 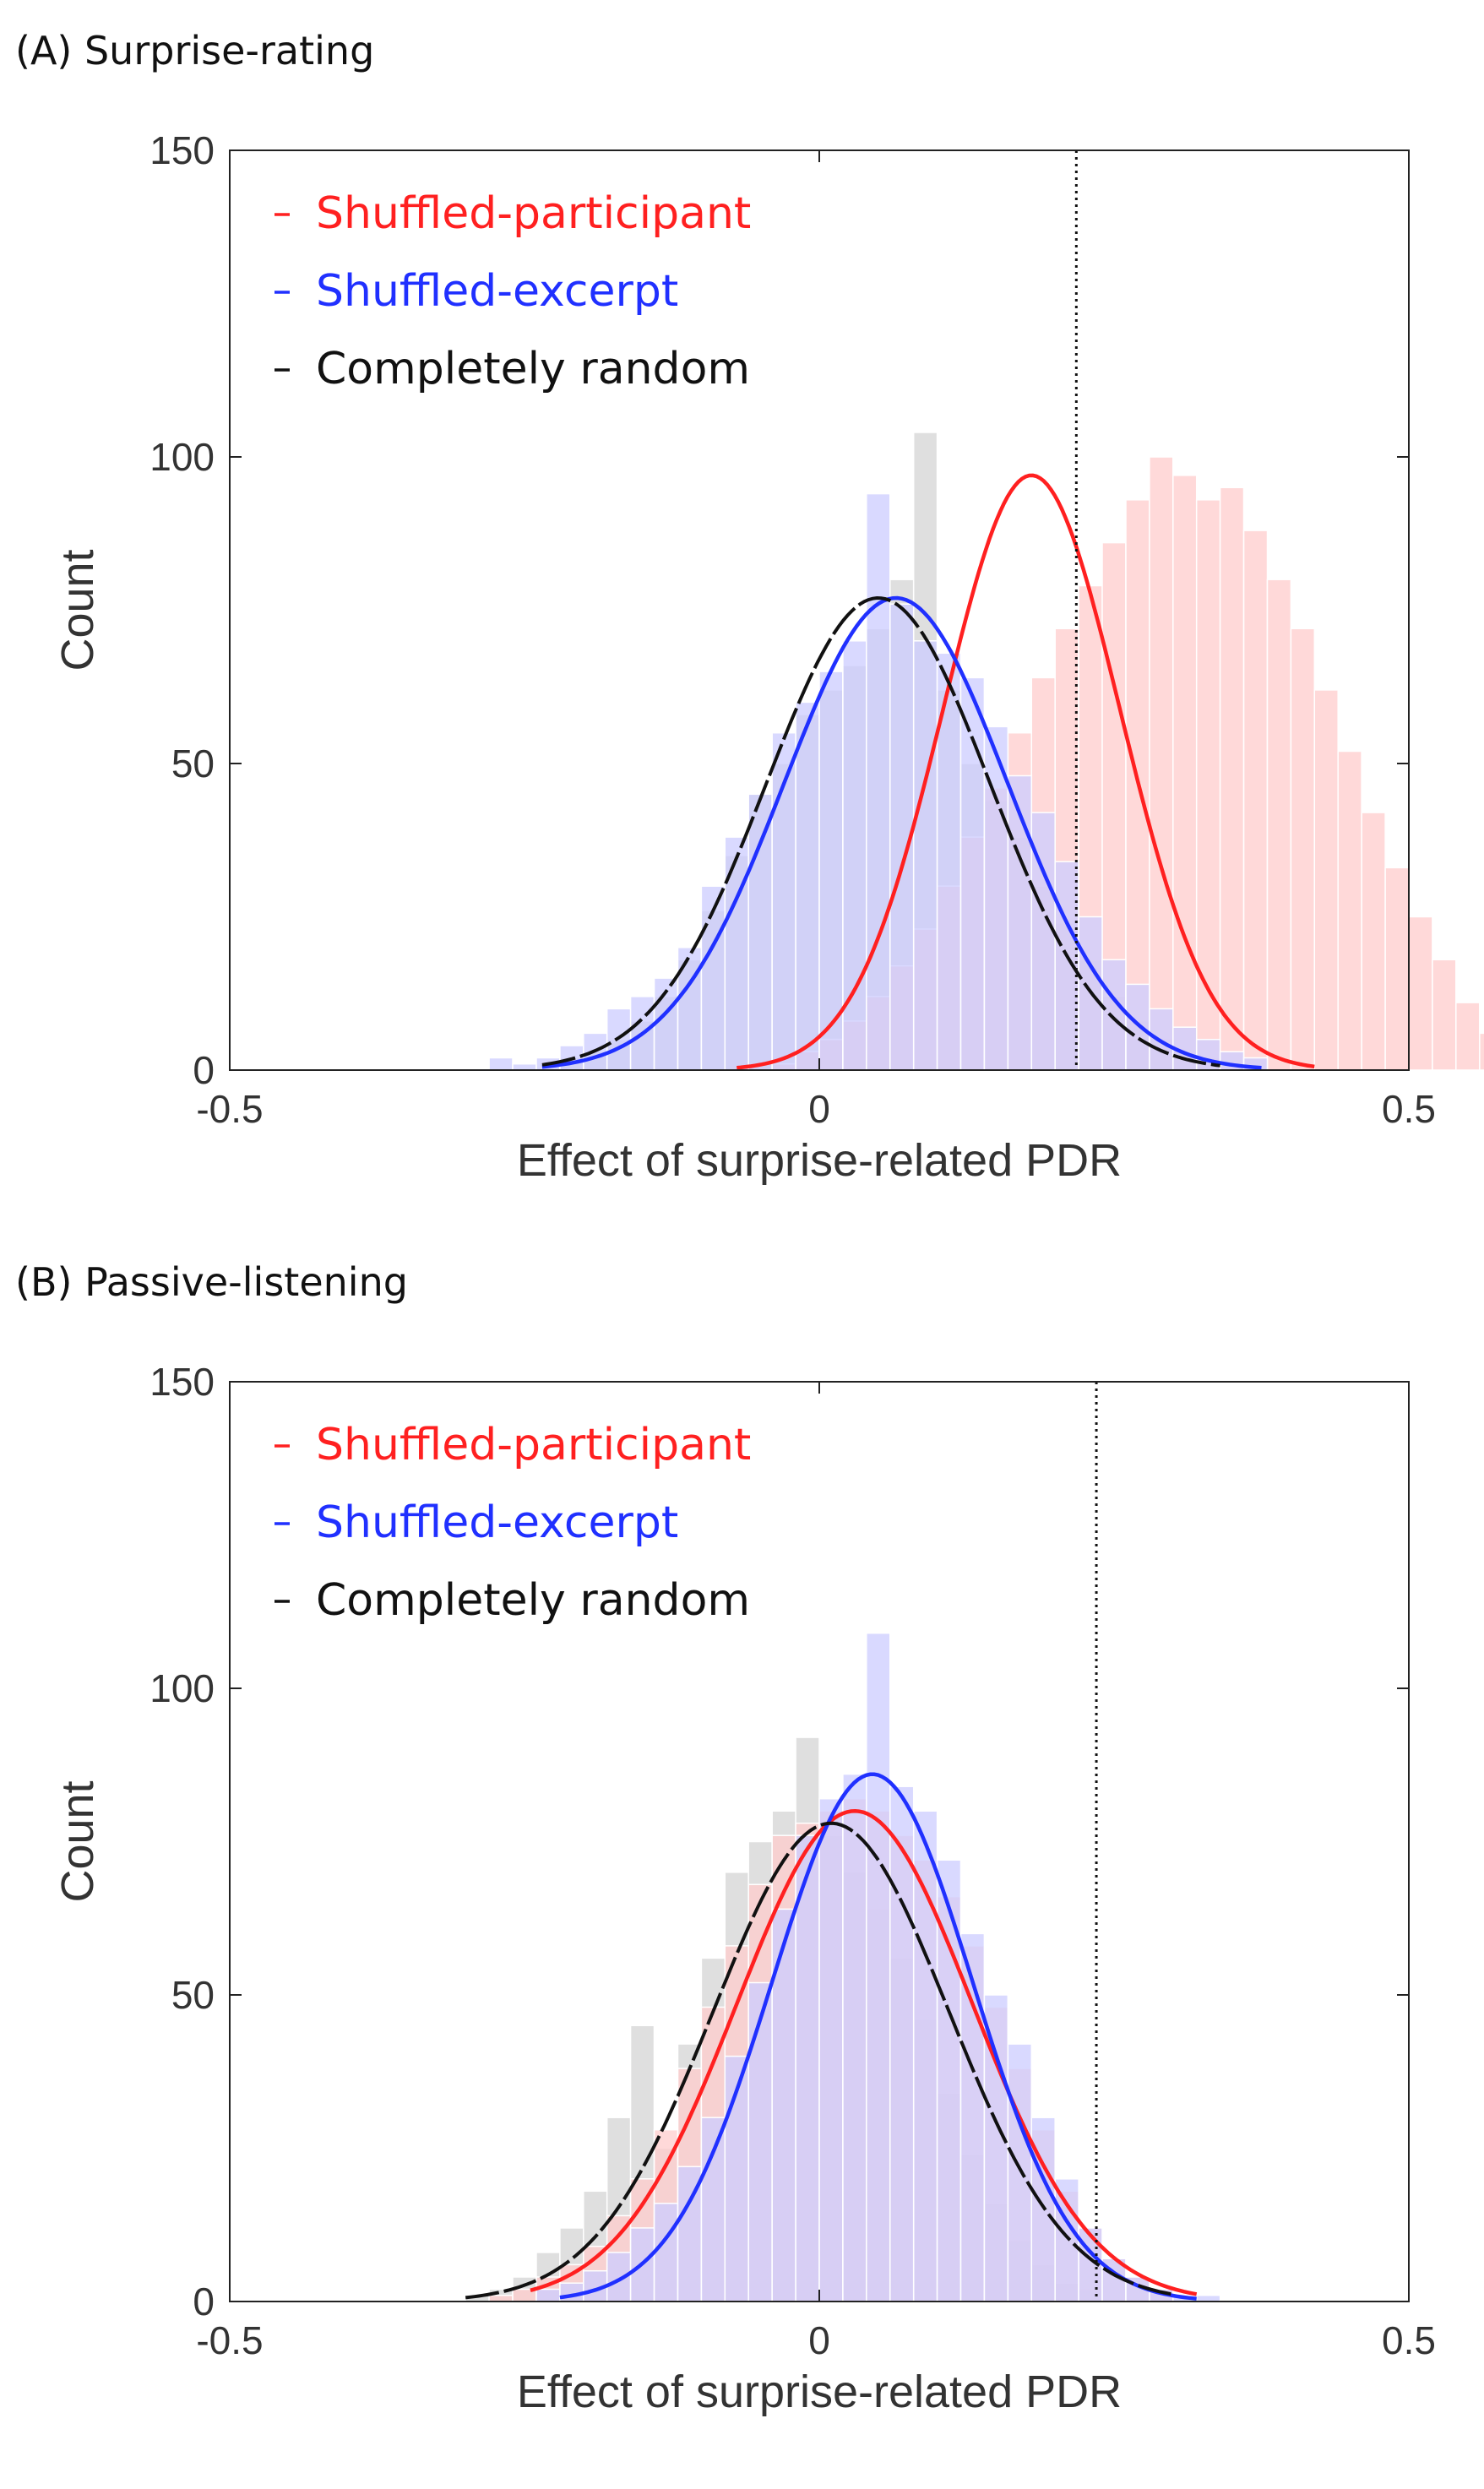 I want to click on histogram-bars, so click(x=843, y=1967).